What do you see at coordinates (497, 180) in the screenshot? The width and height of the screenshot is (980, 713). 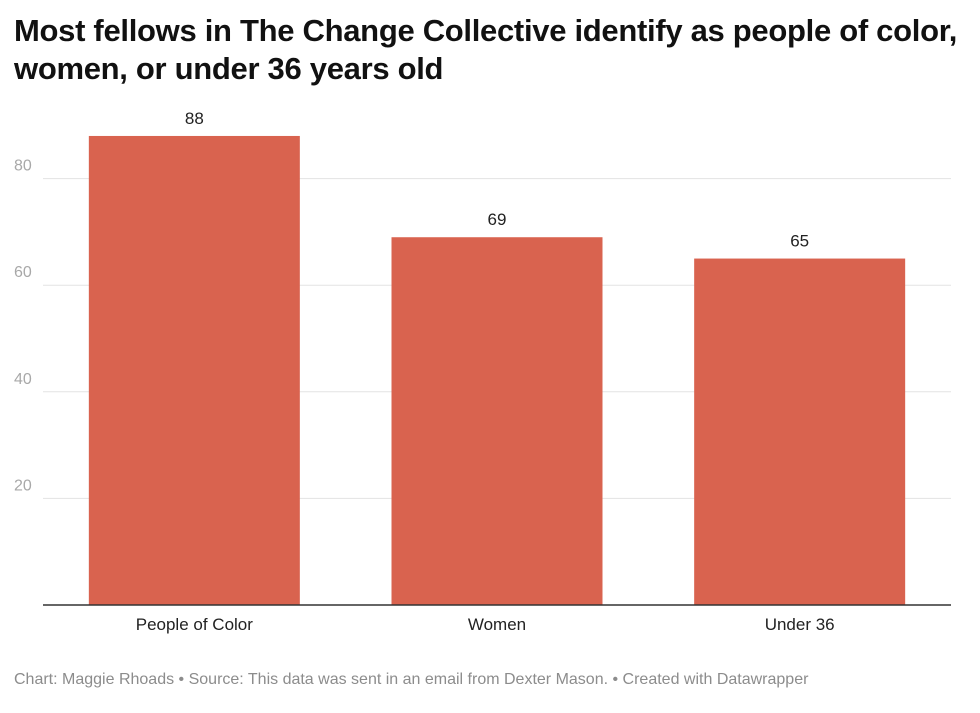 I see `value-labels: 88 69 65` at bounding box center [497, 180].